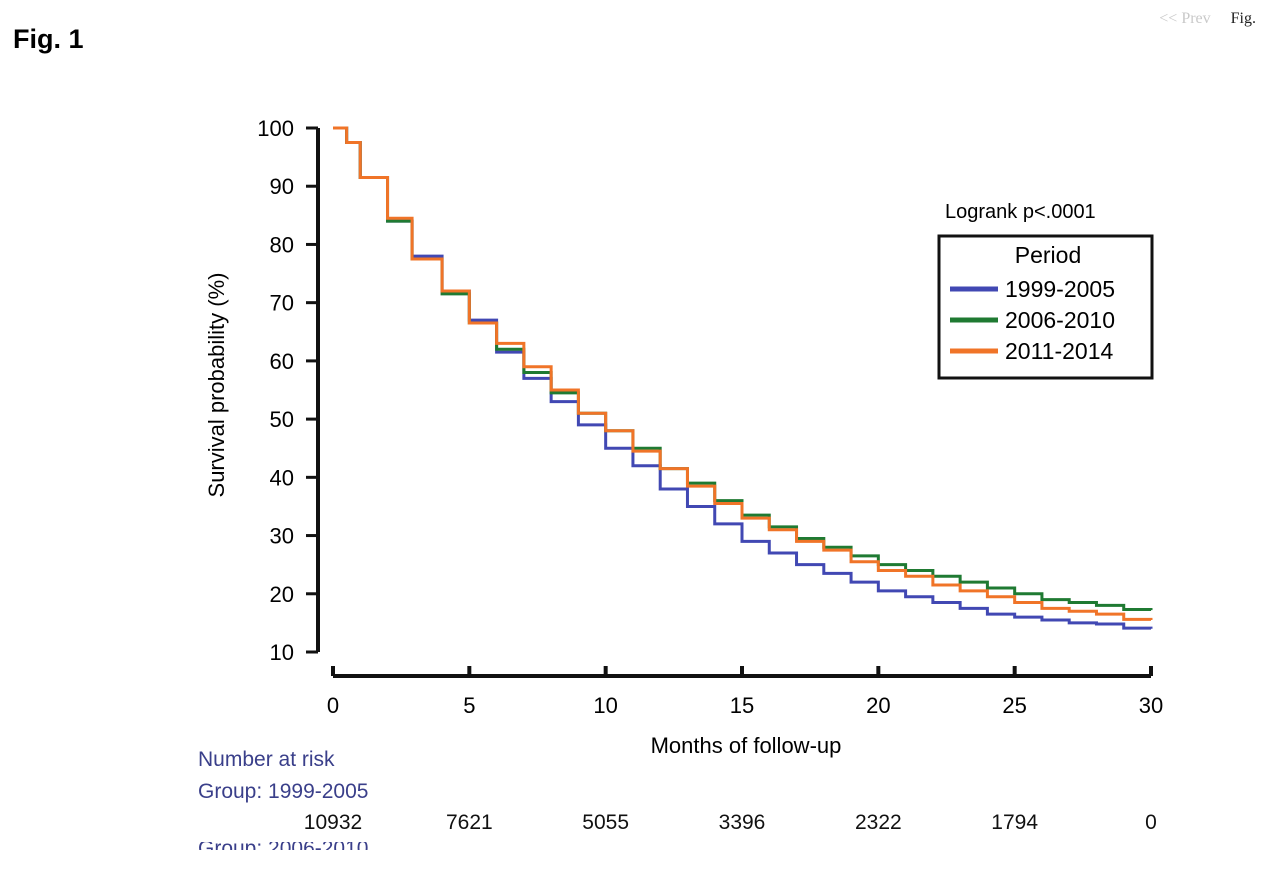 The width and height of the screenshot is (1262, 875). I want to click on legend: Period 1999-2005 2006-2010 2011-2014, so click(1045, 307).